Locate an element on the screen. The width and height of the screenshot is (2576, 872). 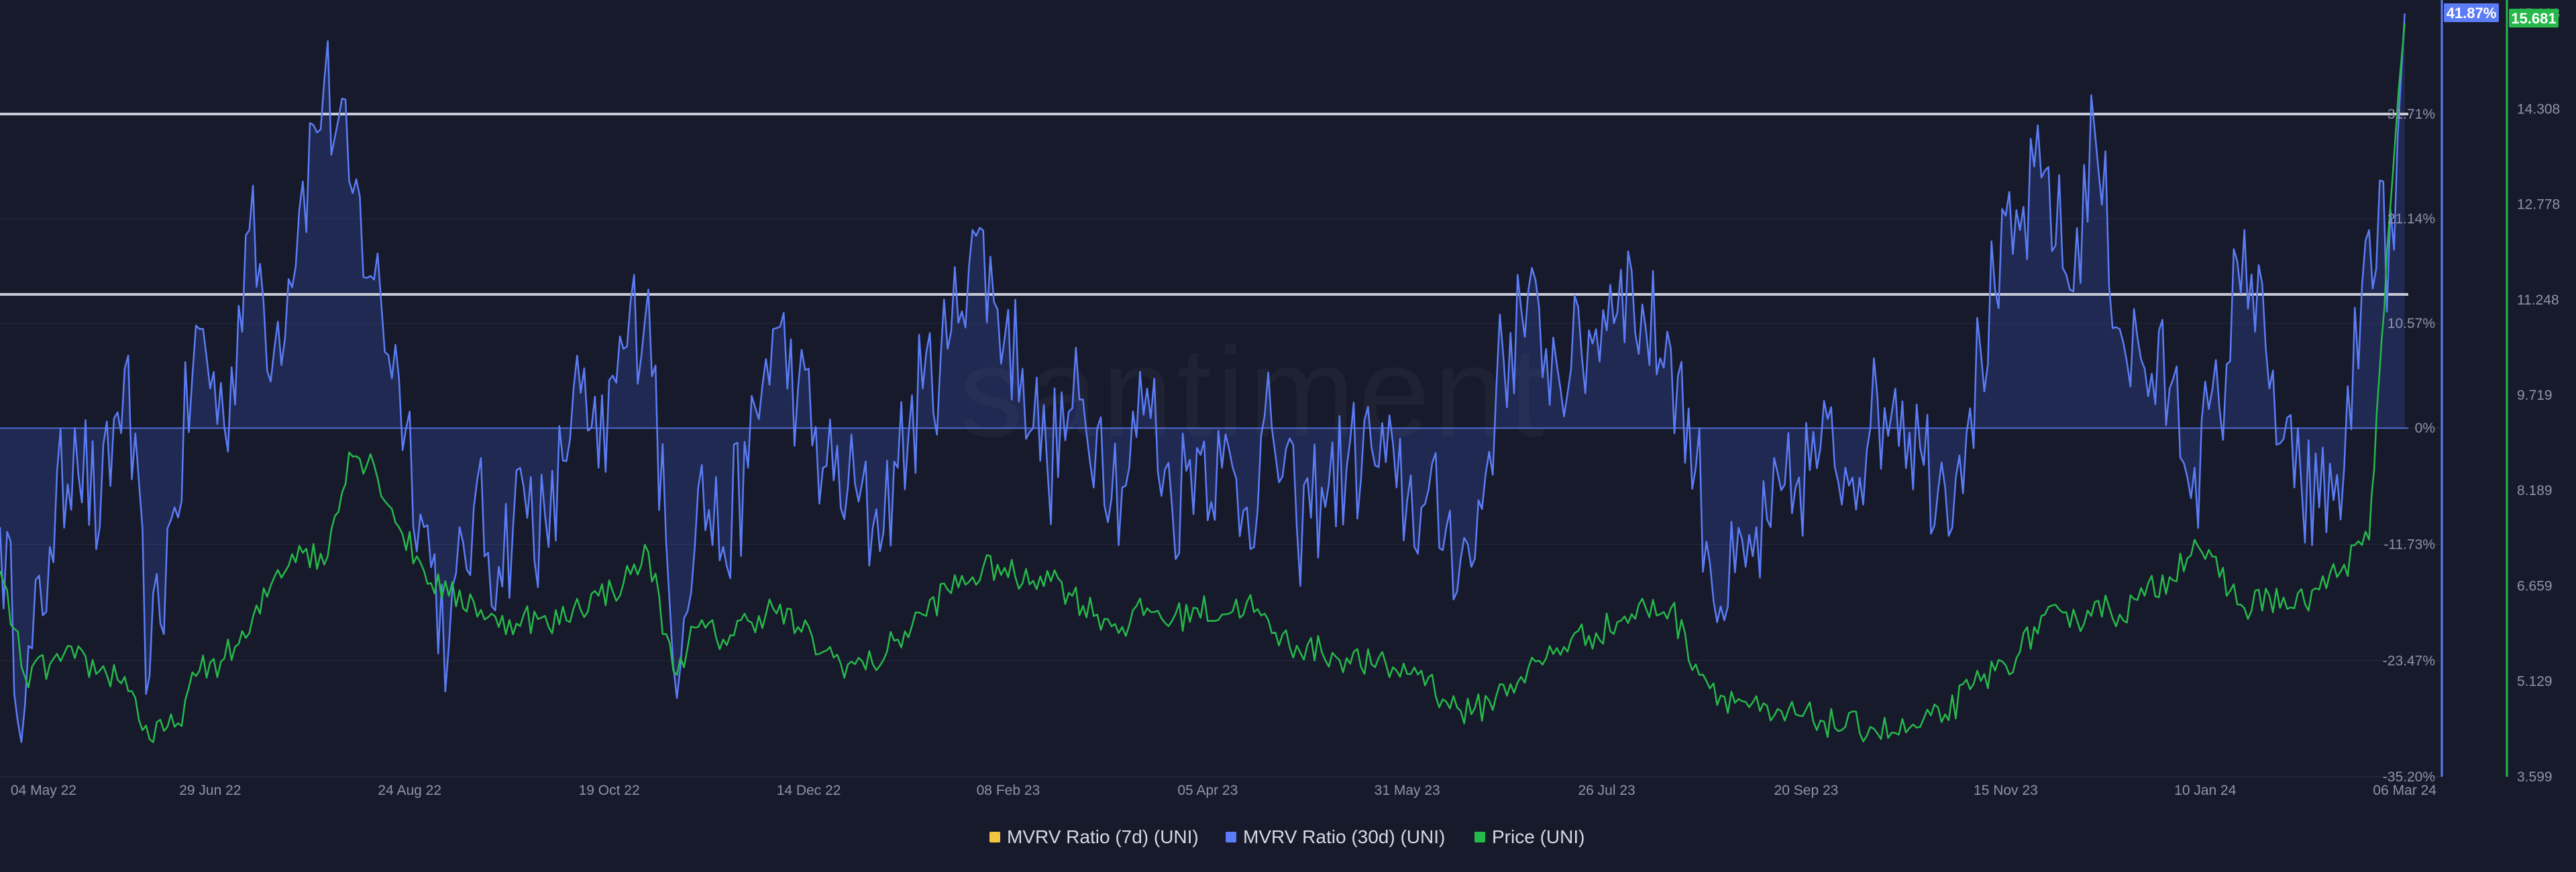
x-tick-12: 06 Mar 24 is located at coordinates (2404, 790).